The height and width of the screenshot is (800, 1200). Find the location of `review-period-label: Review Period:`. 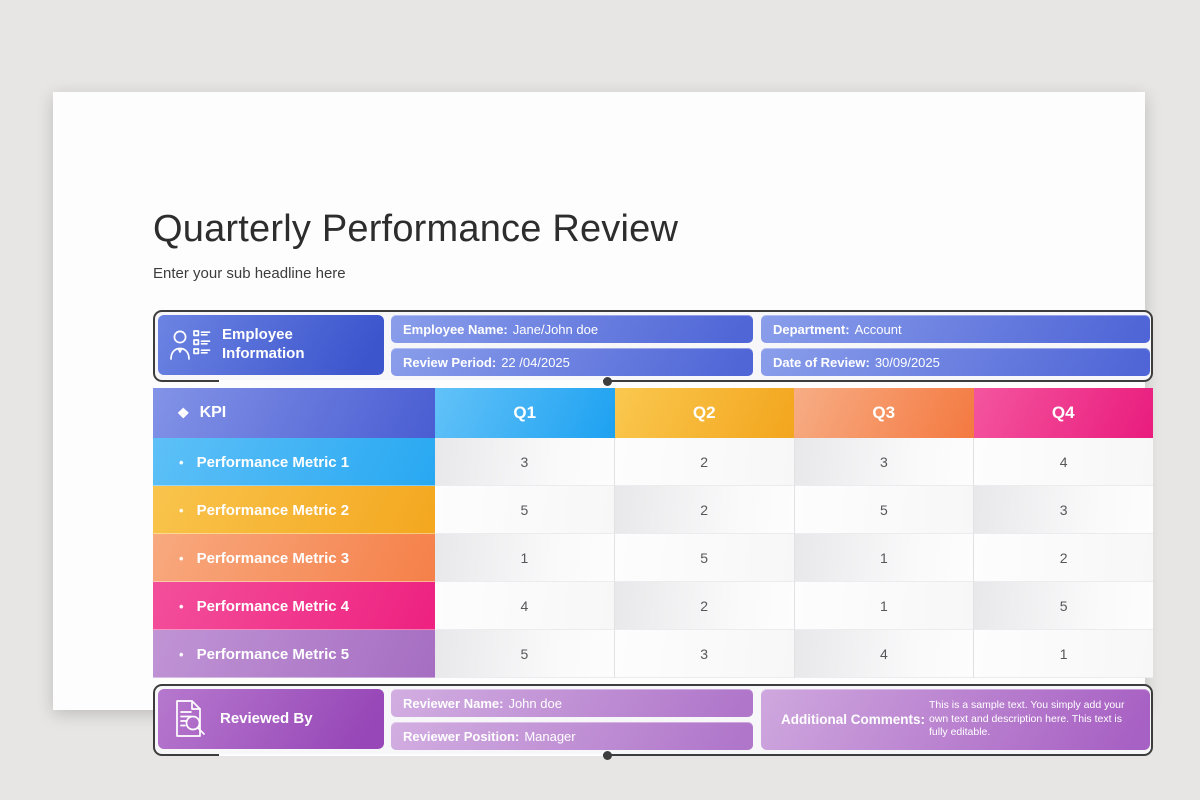

review-period-label: Review Period: is located at coordinates (450, 362).